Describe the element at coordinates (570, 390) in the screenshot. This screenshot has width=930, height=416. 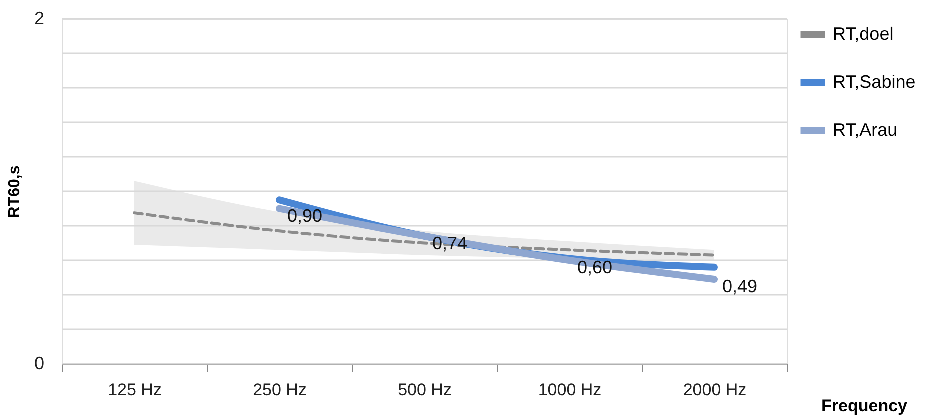
I see `x-tick-label: 1000 Hz` at that location.